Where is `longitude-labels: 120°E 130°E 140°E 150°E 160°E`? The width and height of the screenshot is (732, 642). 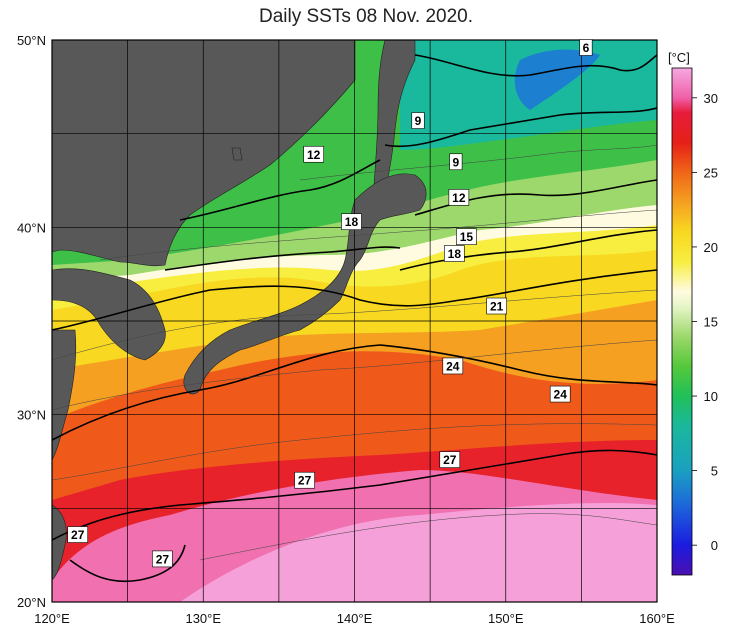
longitude-labels: 120°E 130°E 140°E 150°E 160°E is located at coordinates (354, 618).